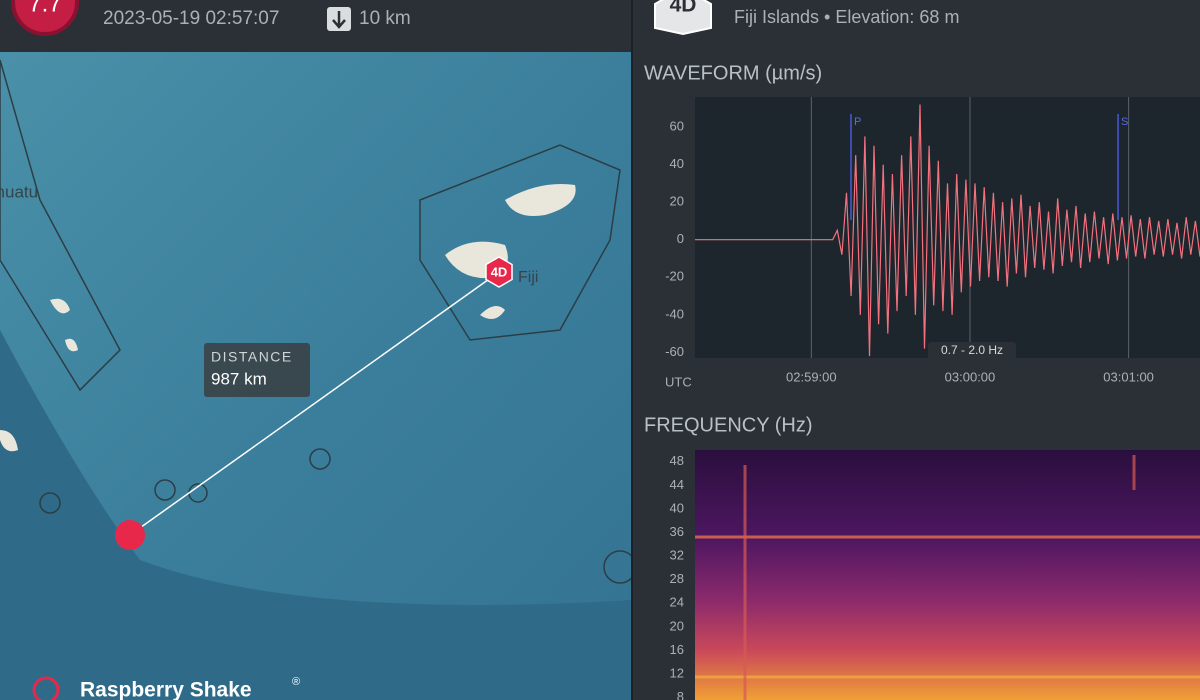  Describe the element at coordinates (677, 484) in the screenshot. I see `y-tick-label: 44` at that location.